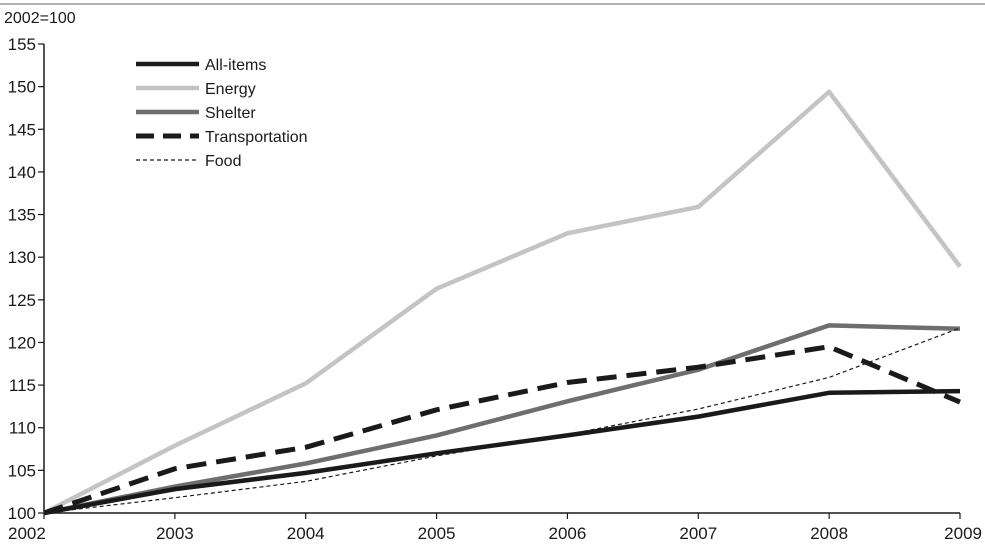 The height and width of the screenshot is (546, 985). What do you see at coordinates (40, 18) in the screenshot?
I see `y-axis-unit-label: 2002=100` at bounding box center [40, 18].